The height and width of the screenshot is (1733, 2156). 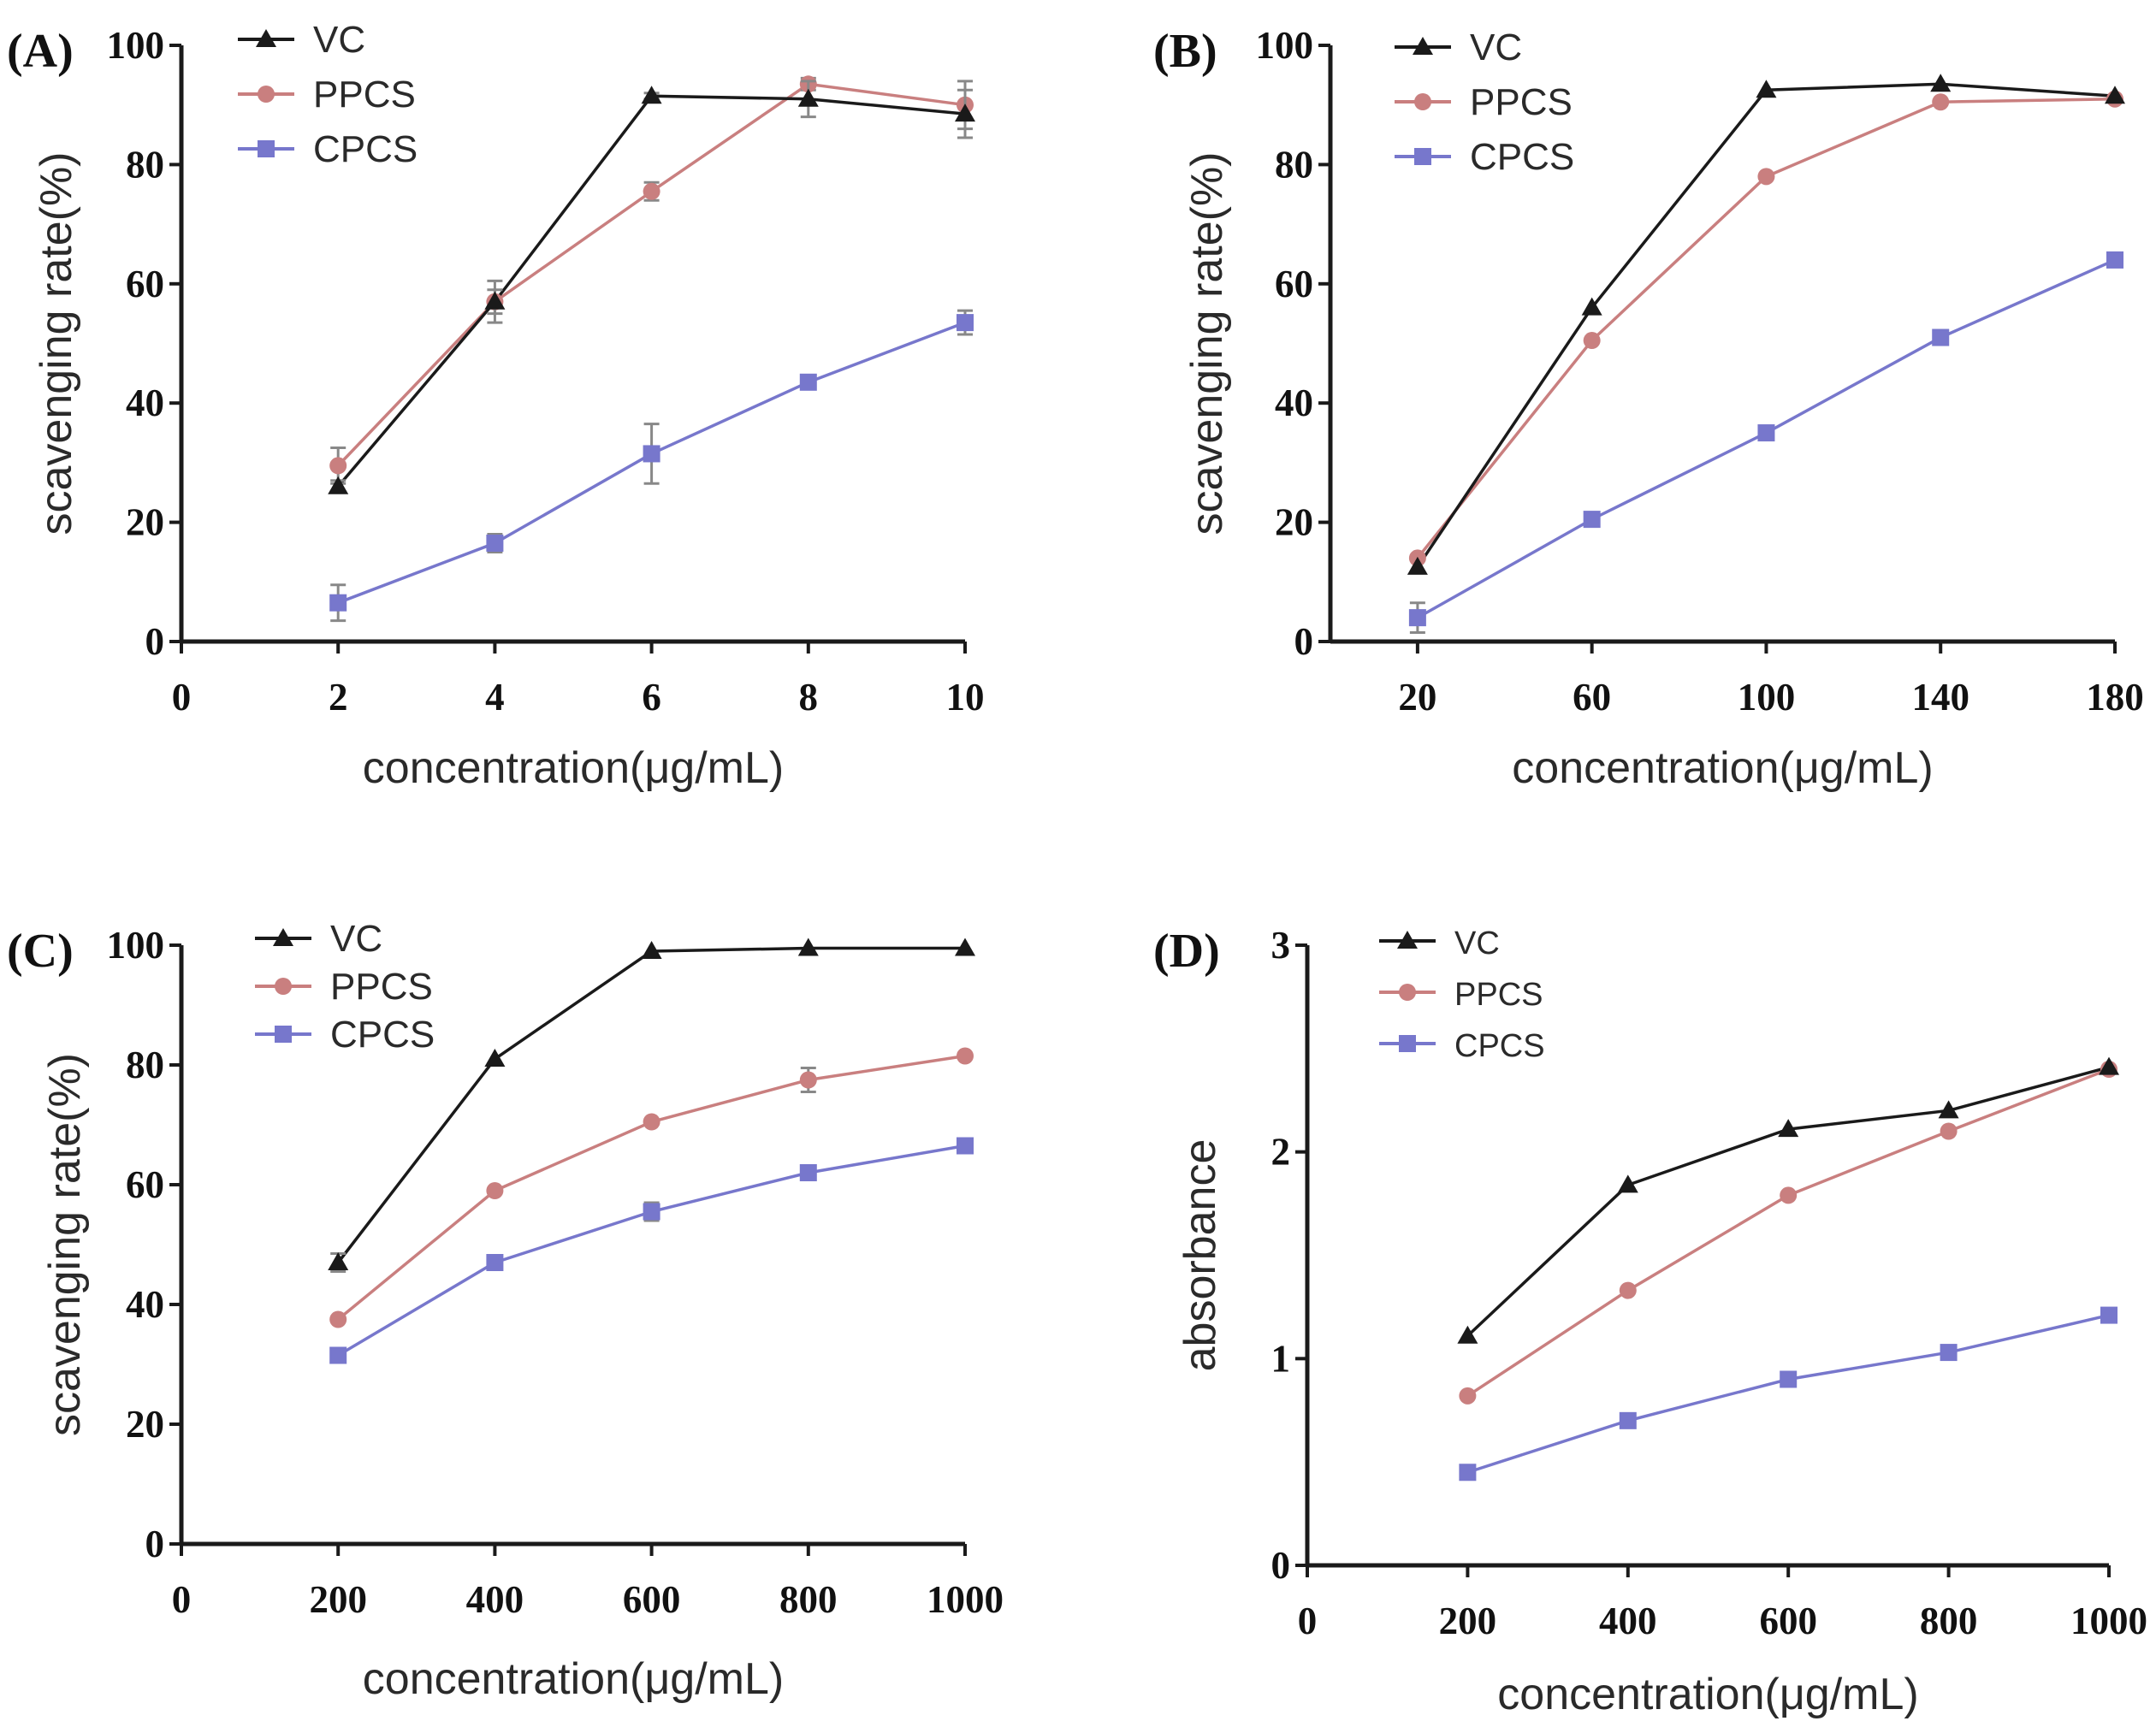 I want to click on x-tick-label: 6, so click(x=651, y=697).